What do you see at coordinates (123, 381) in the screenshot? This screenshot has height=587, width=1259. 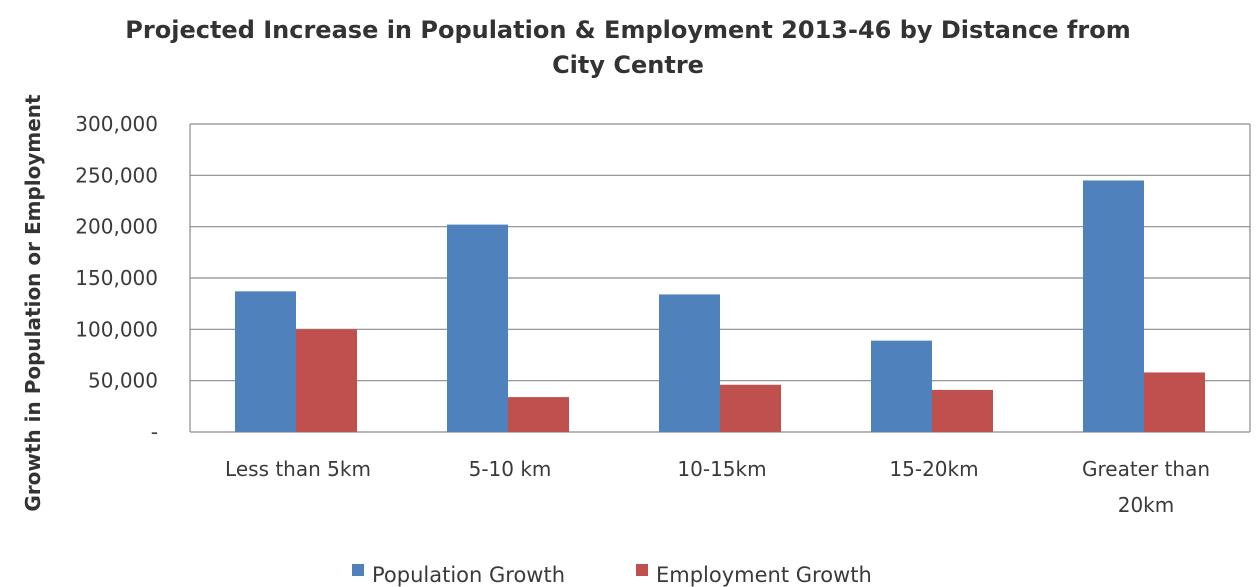 I see `y-tick-label: 50,000` at bounding box center [123, 381].